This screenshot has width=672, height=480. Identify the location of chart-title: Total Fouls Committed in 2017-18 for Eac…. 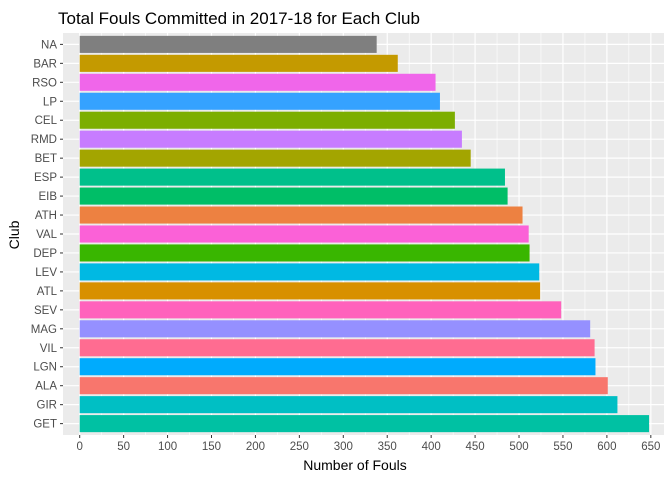
(239, 18).